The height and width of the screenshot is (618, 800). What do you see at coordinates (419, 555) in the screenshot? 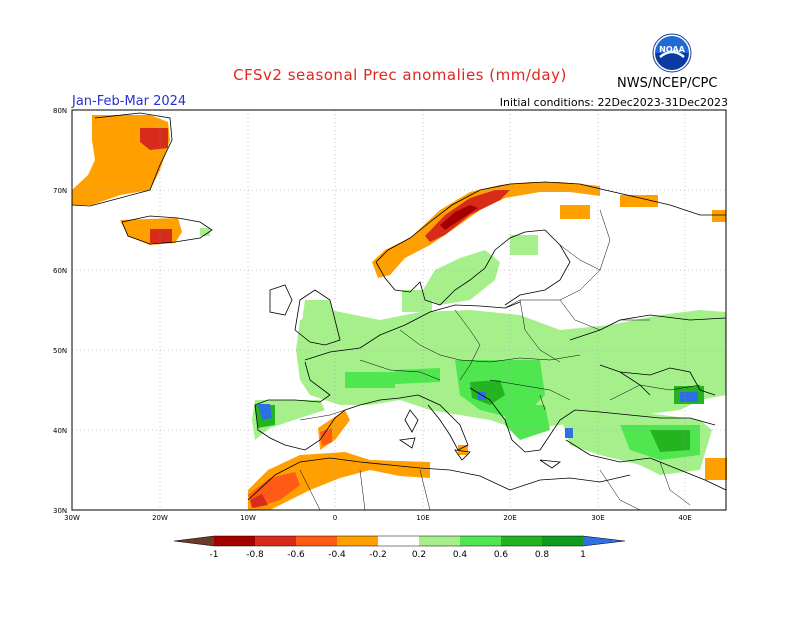
I see `colorbar-label: 0.2` at bounding box center [419, 555].